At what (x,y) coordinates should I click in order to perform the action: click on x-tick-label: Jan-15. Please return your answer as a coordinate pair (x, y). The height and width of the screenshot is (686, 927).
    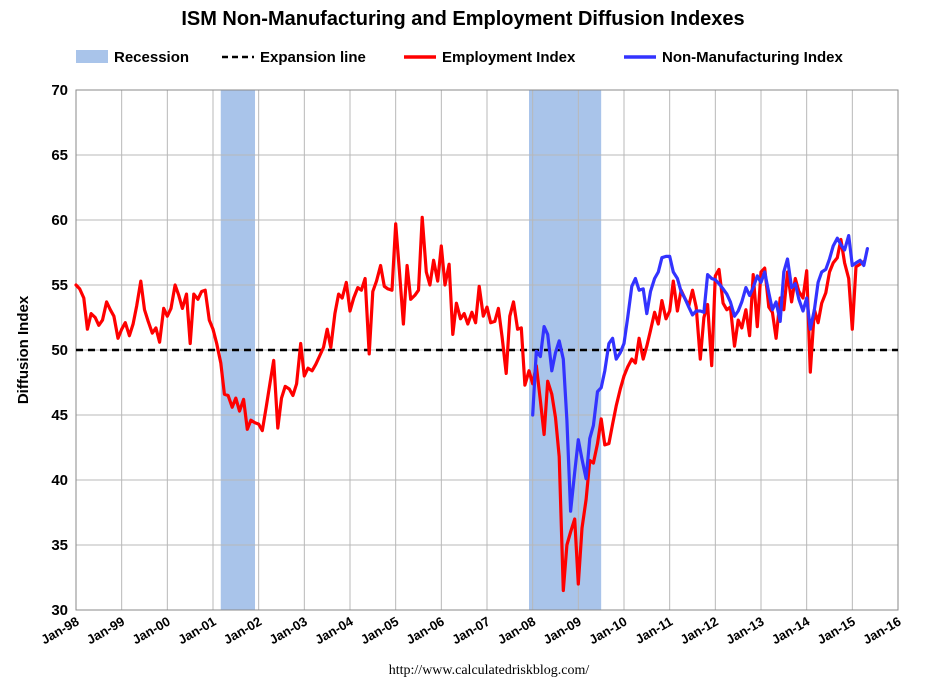
    Looking at the image, I should click on (836, 631).